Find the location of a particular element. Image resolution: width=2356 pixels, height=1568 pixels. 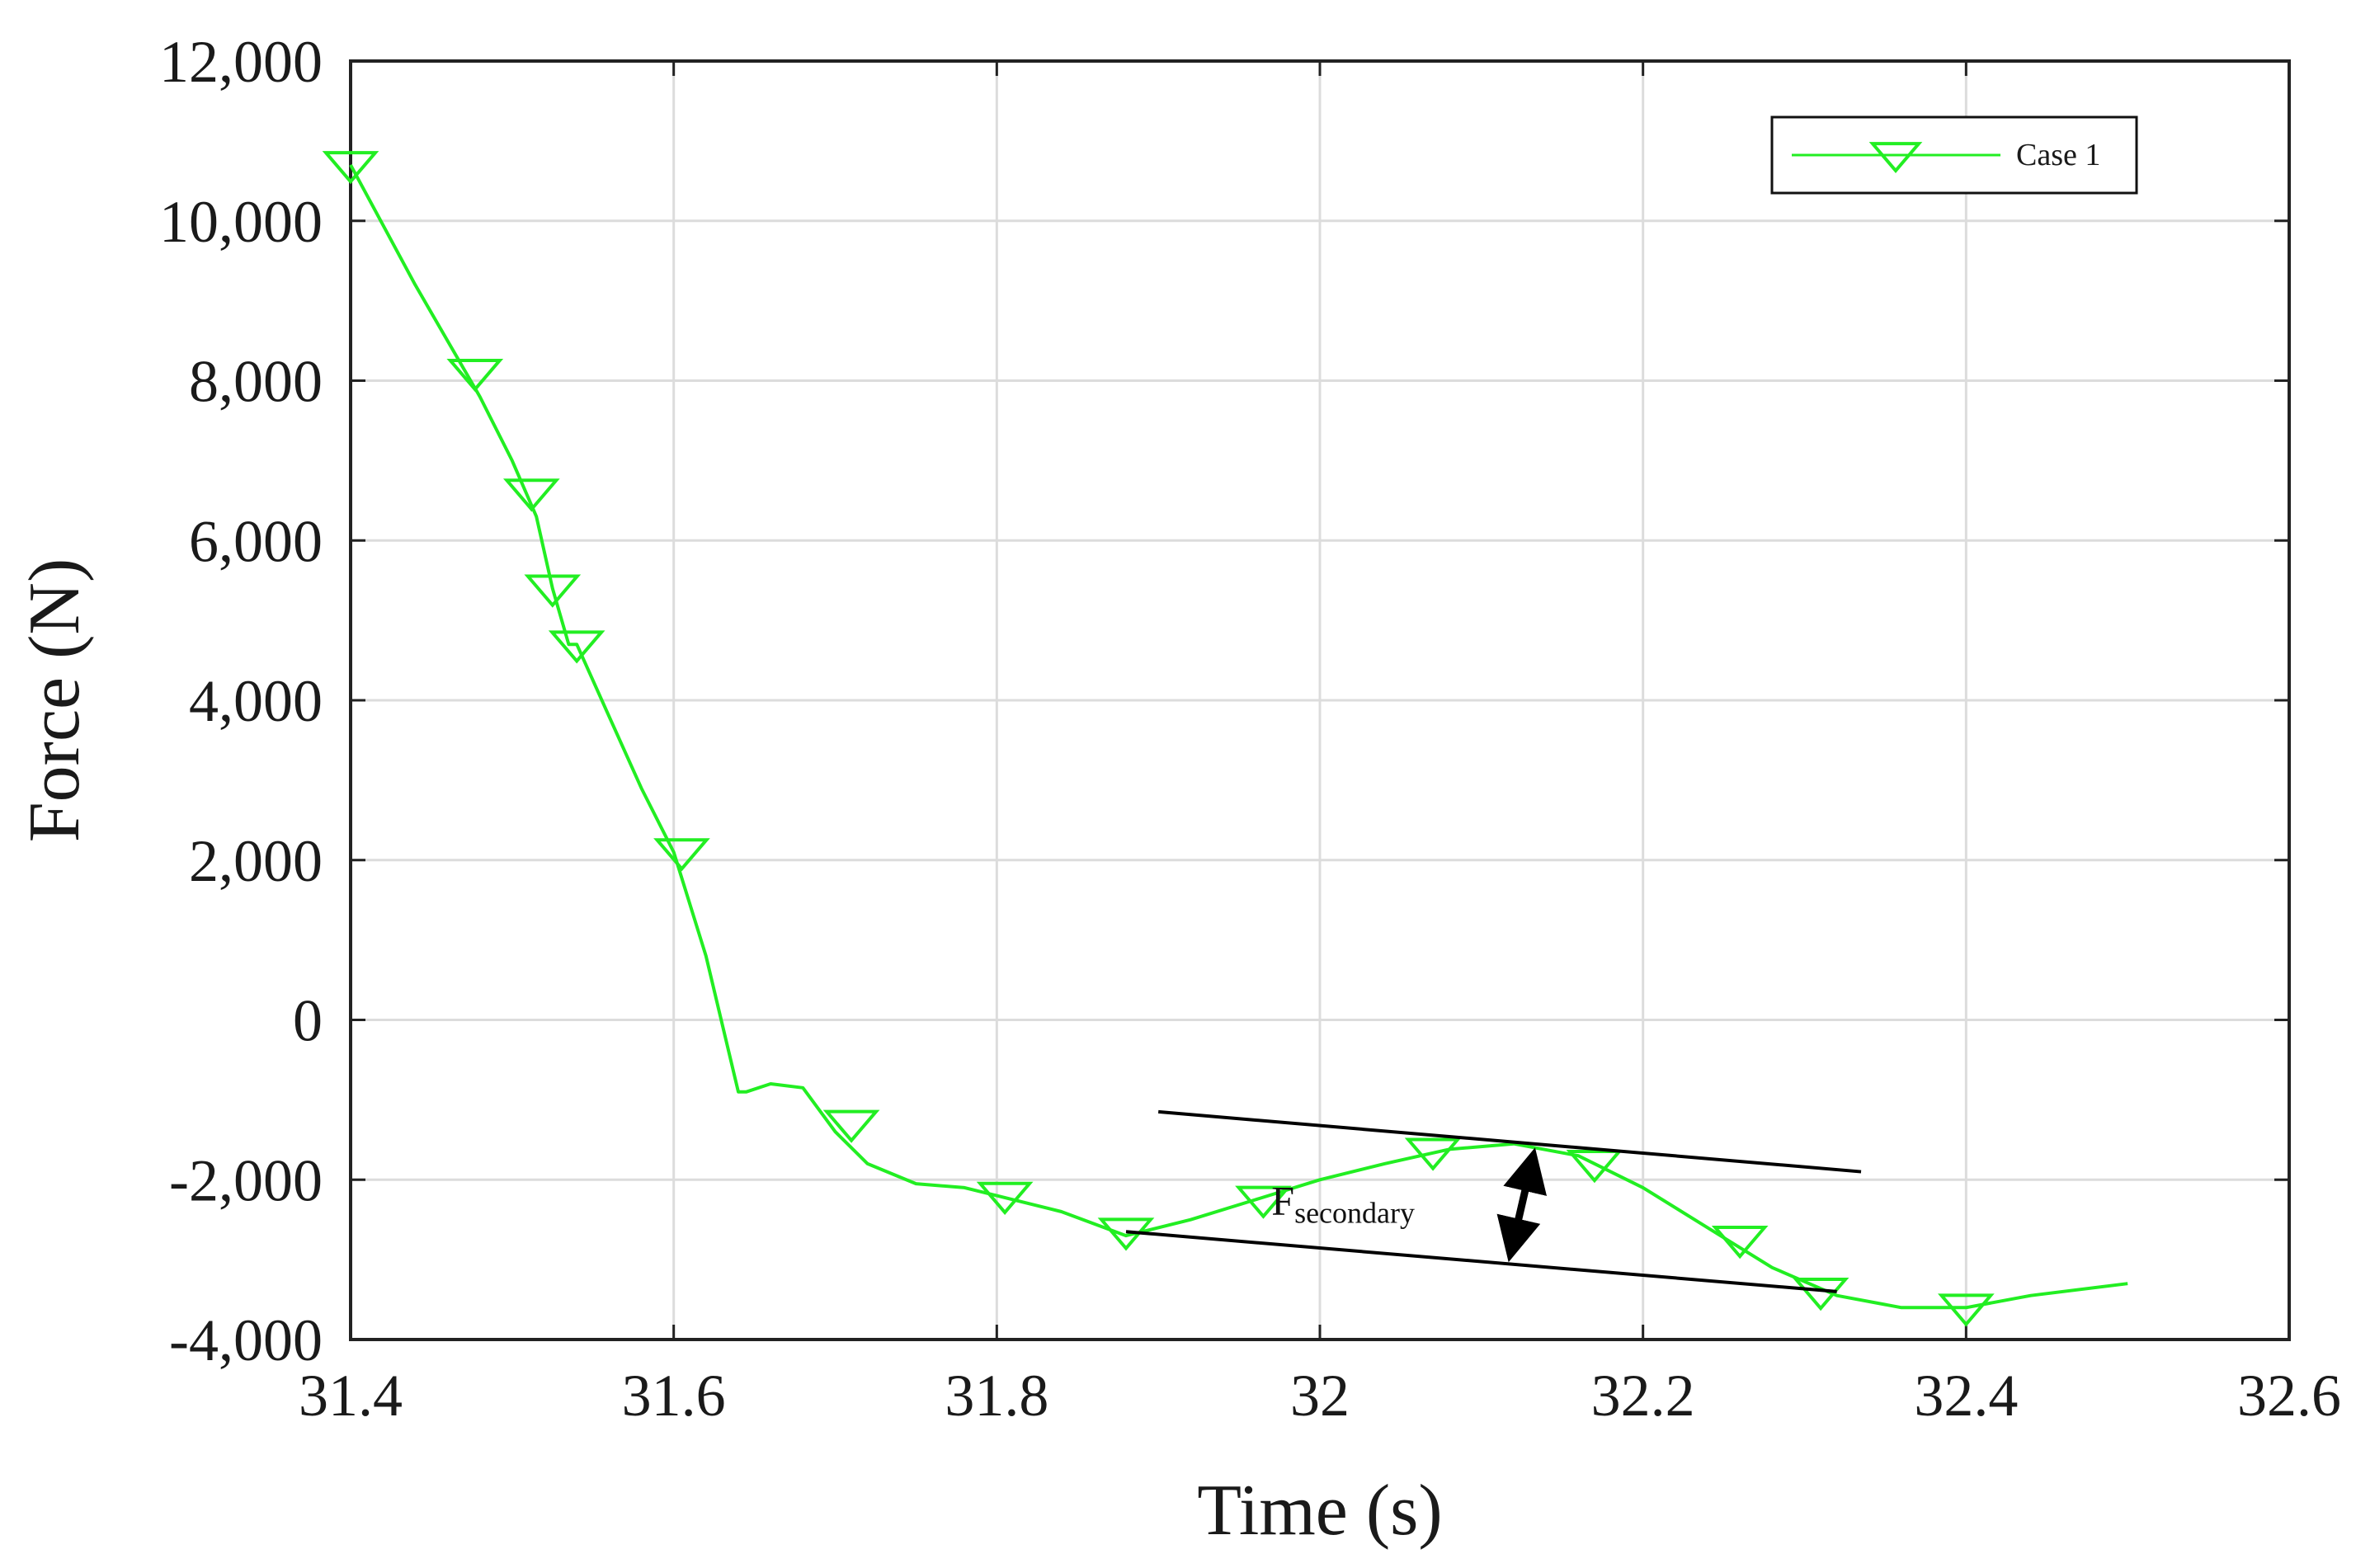

y-tick-label: 6,000 is located at coordinates (256, 541).